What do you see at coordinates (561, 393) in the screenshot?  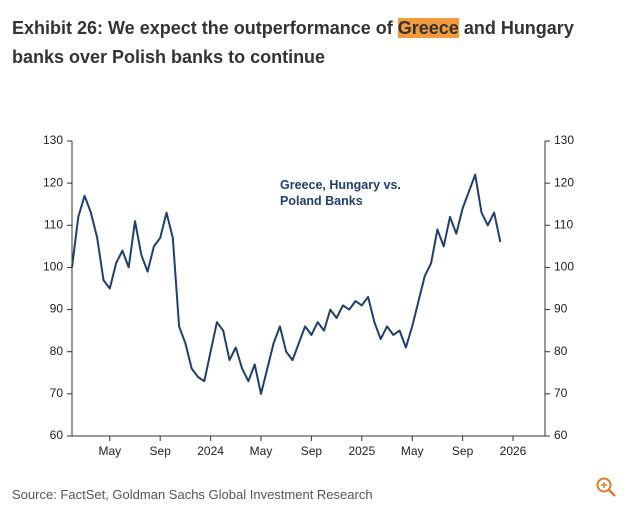 I see `y2-tick-label: 70` at bounding box center [561, 393].